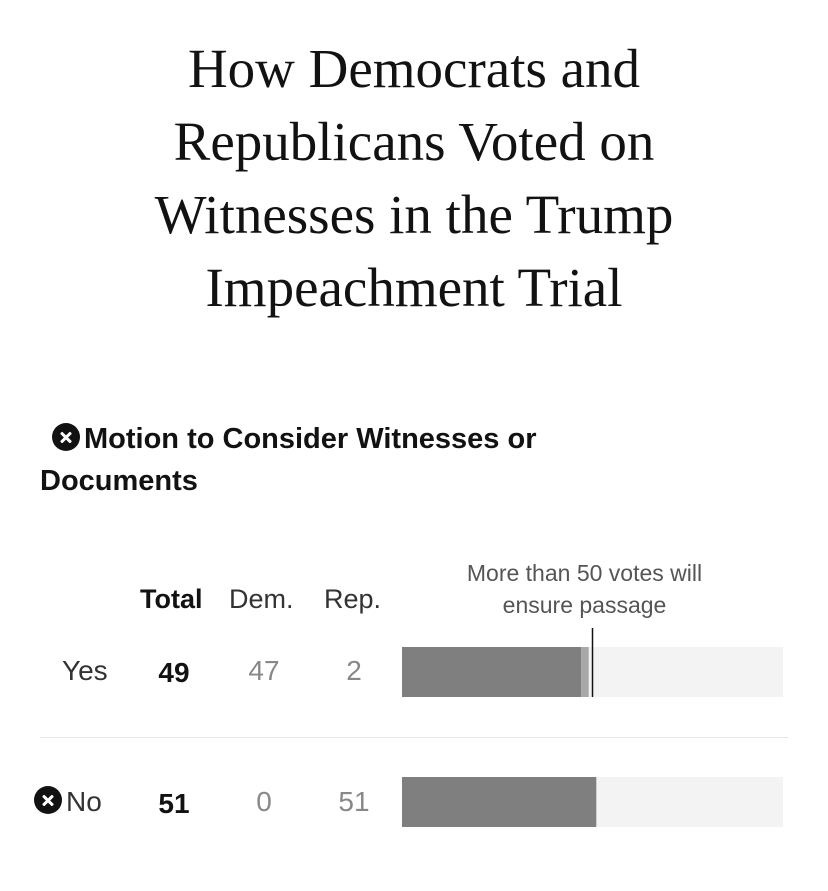 The width and height of the screenshot is (828, 891). What do you see at coordinates (353, 599) in the screenshot?
I see `column-header-rep: Rep.` at bounding box center [353, 599].